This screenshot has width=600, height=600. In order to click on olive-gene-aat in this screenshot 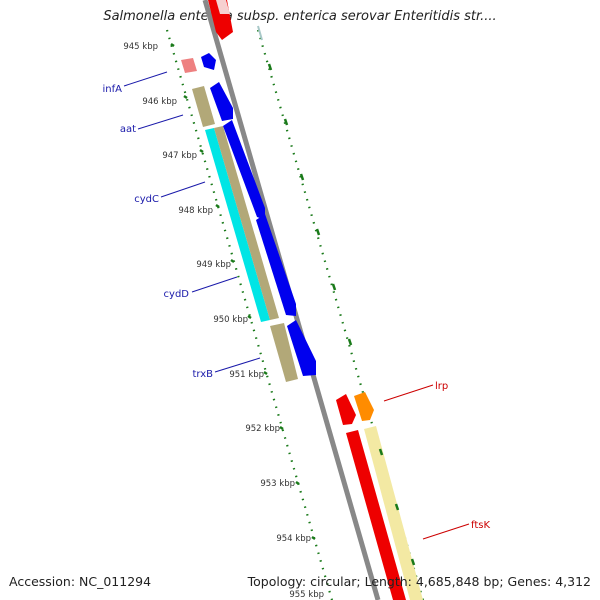, I will do `click(203, 106)`.